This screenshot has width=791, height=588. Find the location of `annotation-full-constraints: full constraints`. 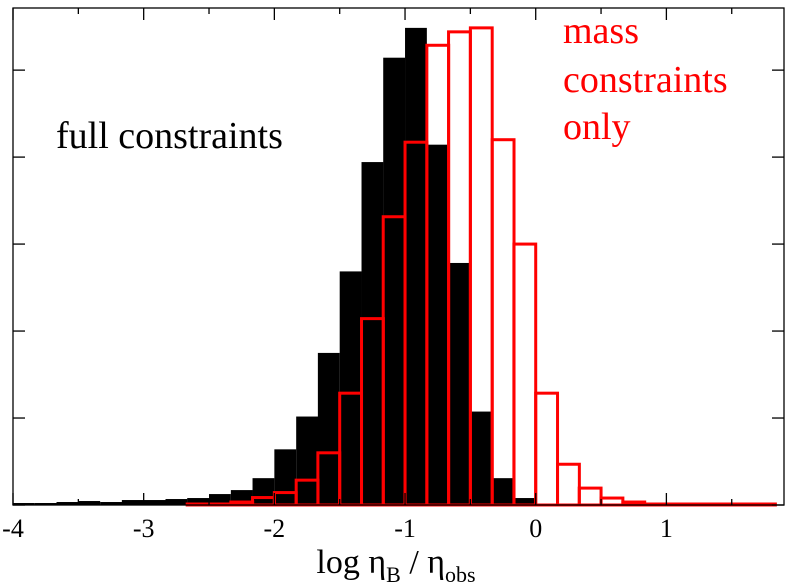

annotation-full-constraints: full constraints is located at coordinates (169, 136).